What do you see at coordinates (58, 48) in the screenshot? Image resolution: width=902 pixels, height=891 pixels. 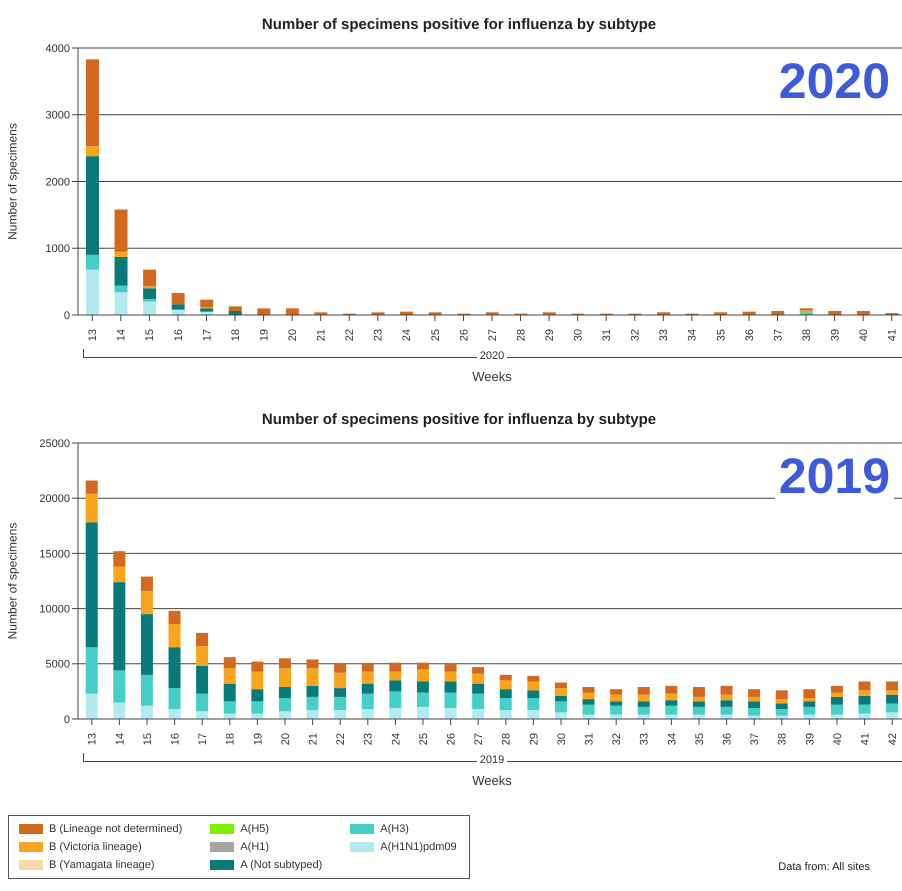 I see `y-tick-label: 4000` at bounding box center [58, 48].